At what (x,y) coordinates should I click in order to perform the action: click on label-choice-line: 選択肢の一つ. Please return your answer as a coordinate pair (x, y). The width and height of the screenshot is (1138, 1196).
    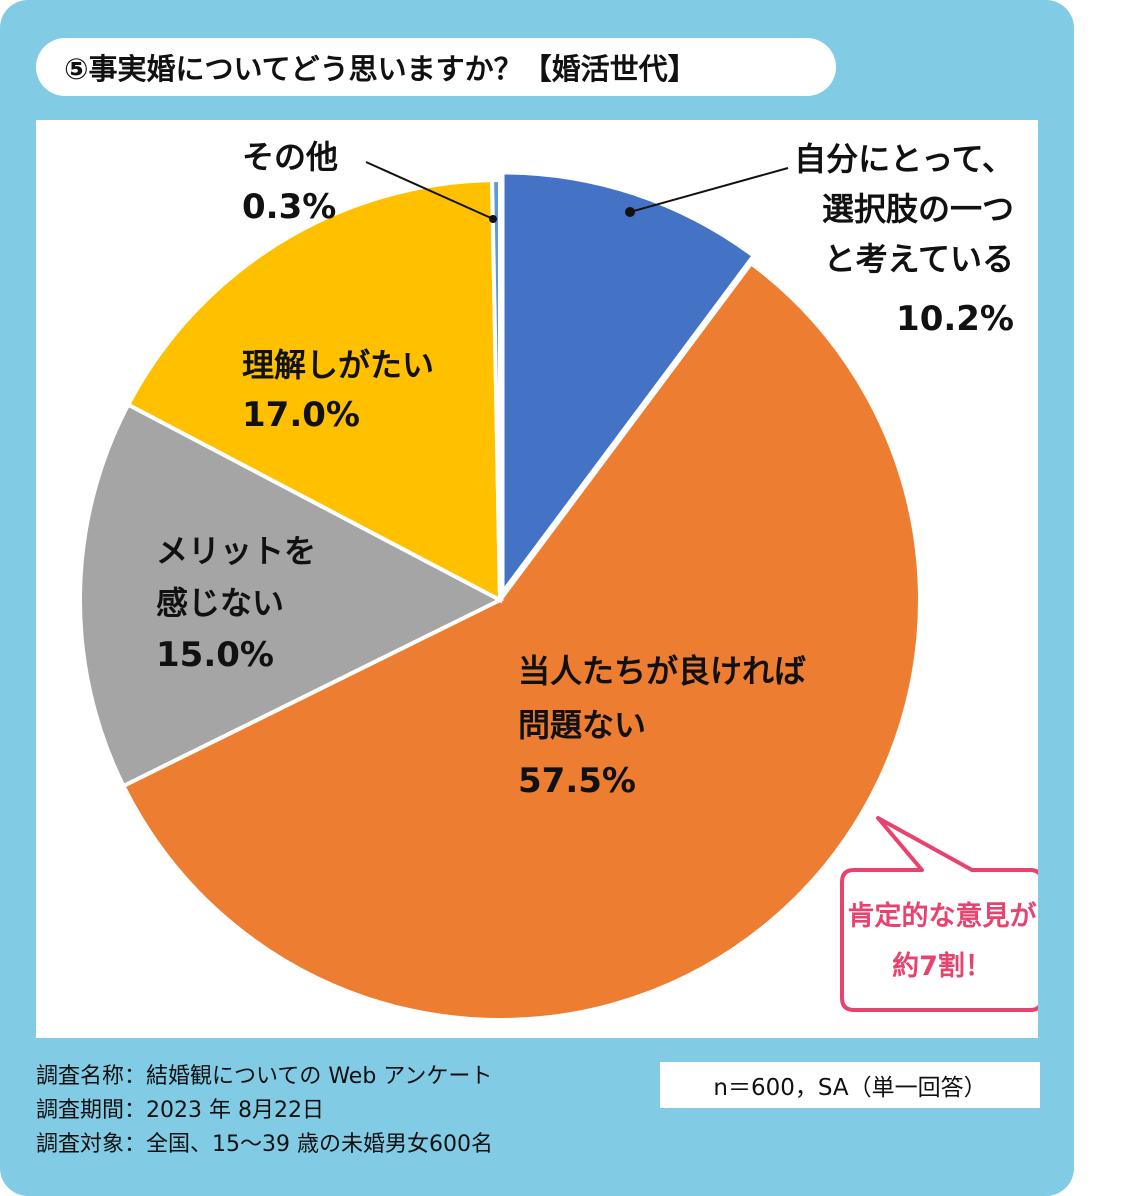
    Looking at the image, I should click on (918, 209).